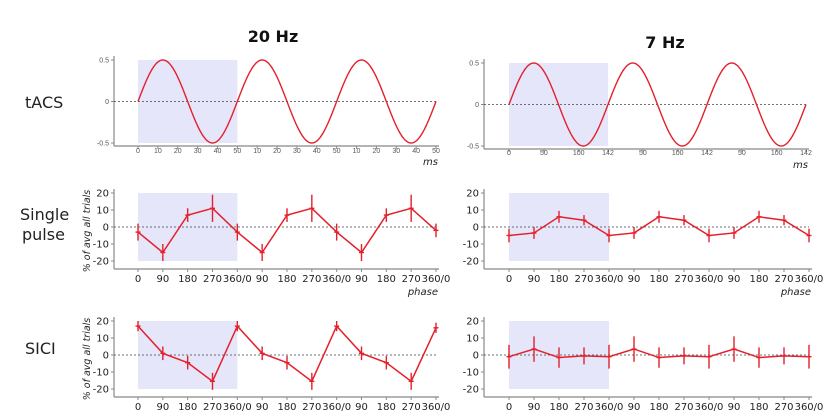  What do you see at coordinates (273, 36) in the screenshot?
I see `column-title-20hz: 20 Hz` at bounding box center [273, 36].